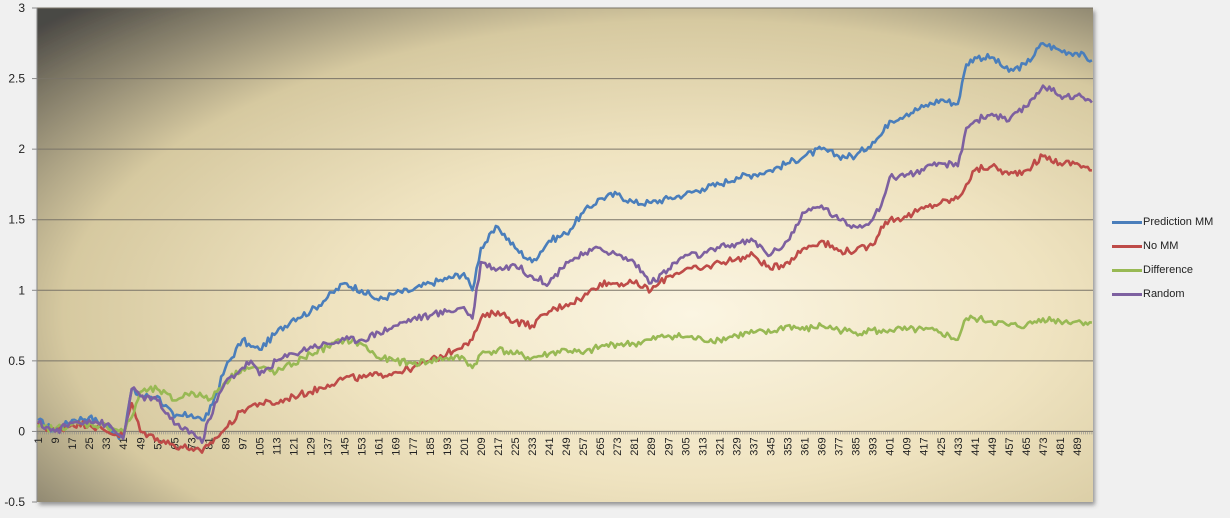  Describe the element at coordinates (482, 446) in the screenshot. I see `x-tick-label: 209` at that location.